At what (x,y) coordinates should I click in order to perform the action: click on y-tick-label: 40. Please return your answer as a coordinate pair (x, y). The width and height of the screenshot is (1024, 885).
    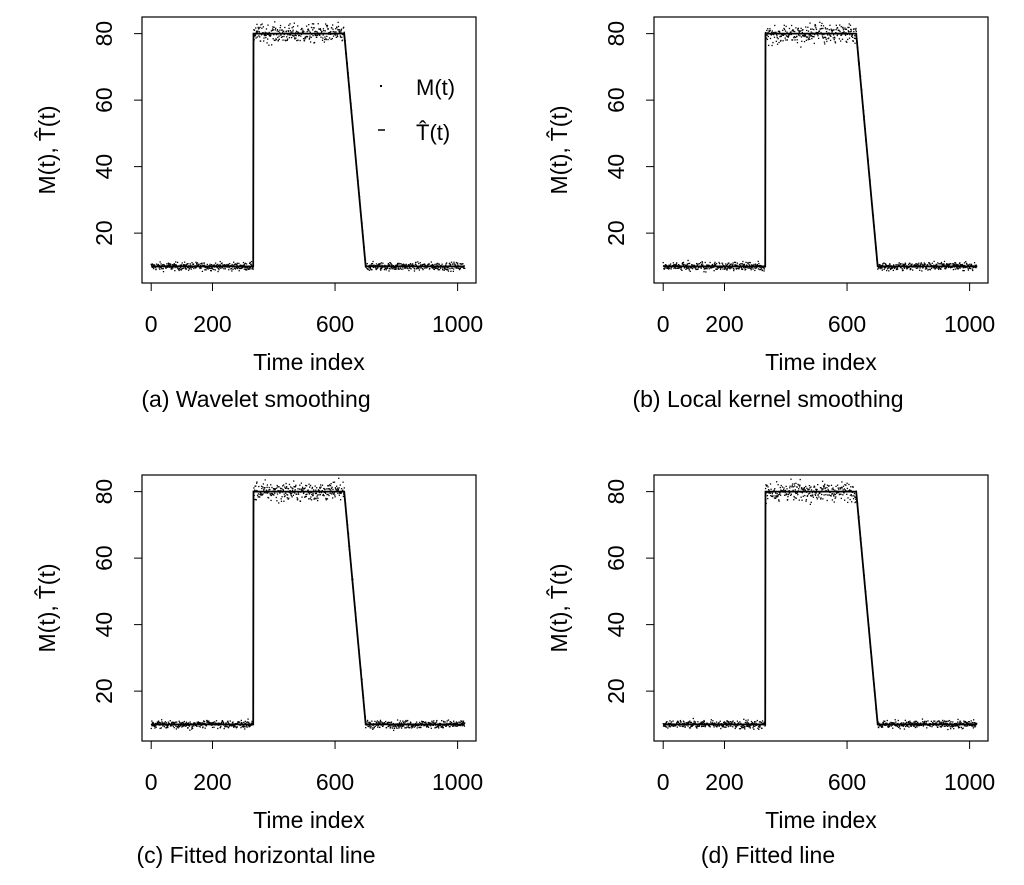
    Looking at the image, I should click on (104, 625).